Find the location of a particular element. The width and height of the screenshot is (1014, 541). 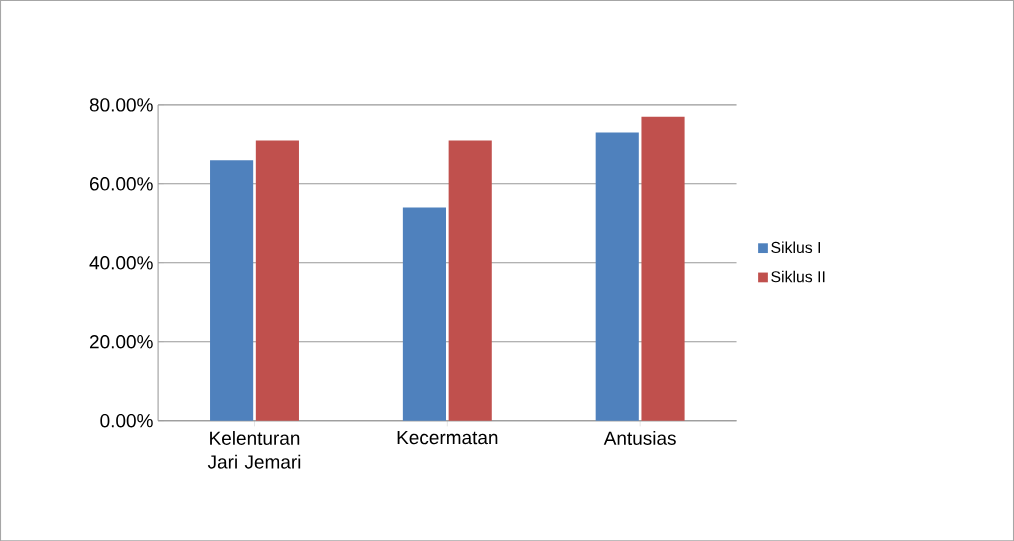

x-tick-label: Kelenturan Jari Jemari is located at coordinates (254, 449).